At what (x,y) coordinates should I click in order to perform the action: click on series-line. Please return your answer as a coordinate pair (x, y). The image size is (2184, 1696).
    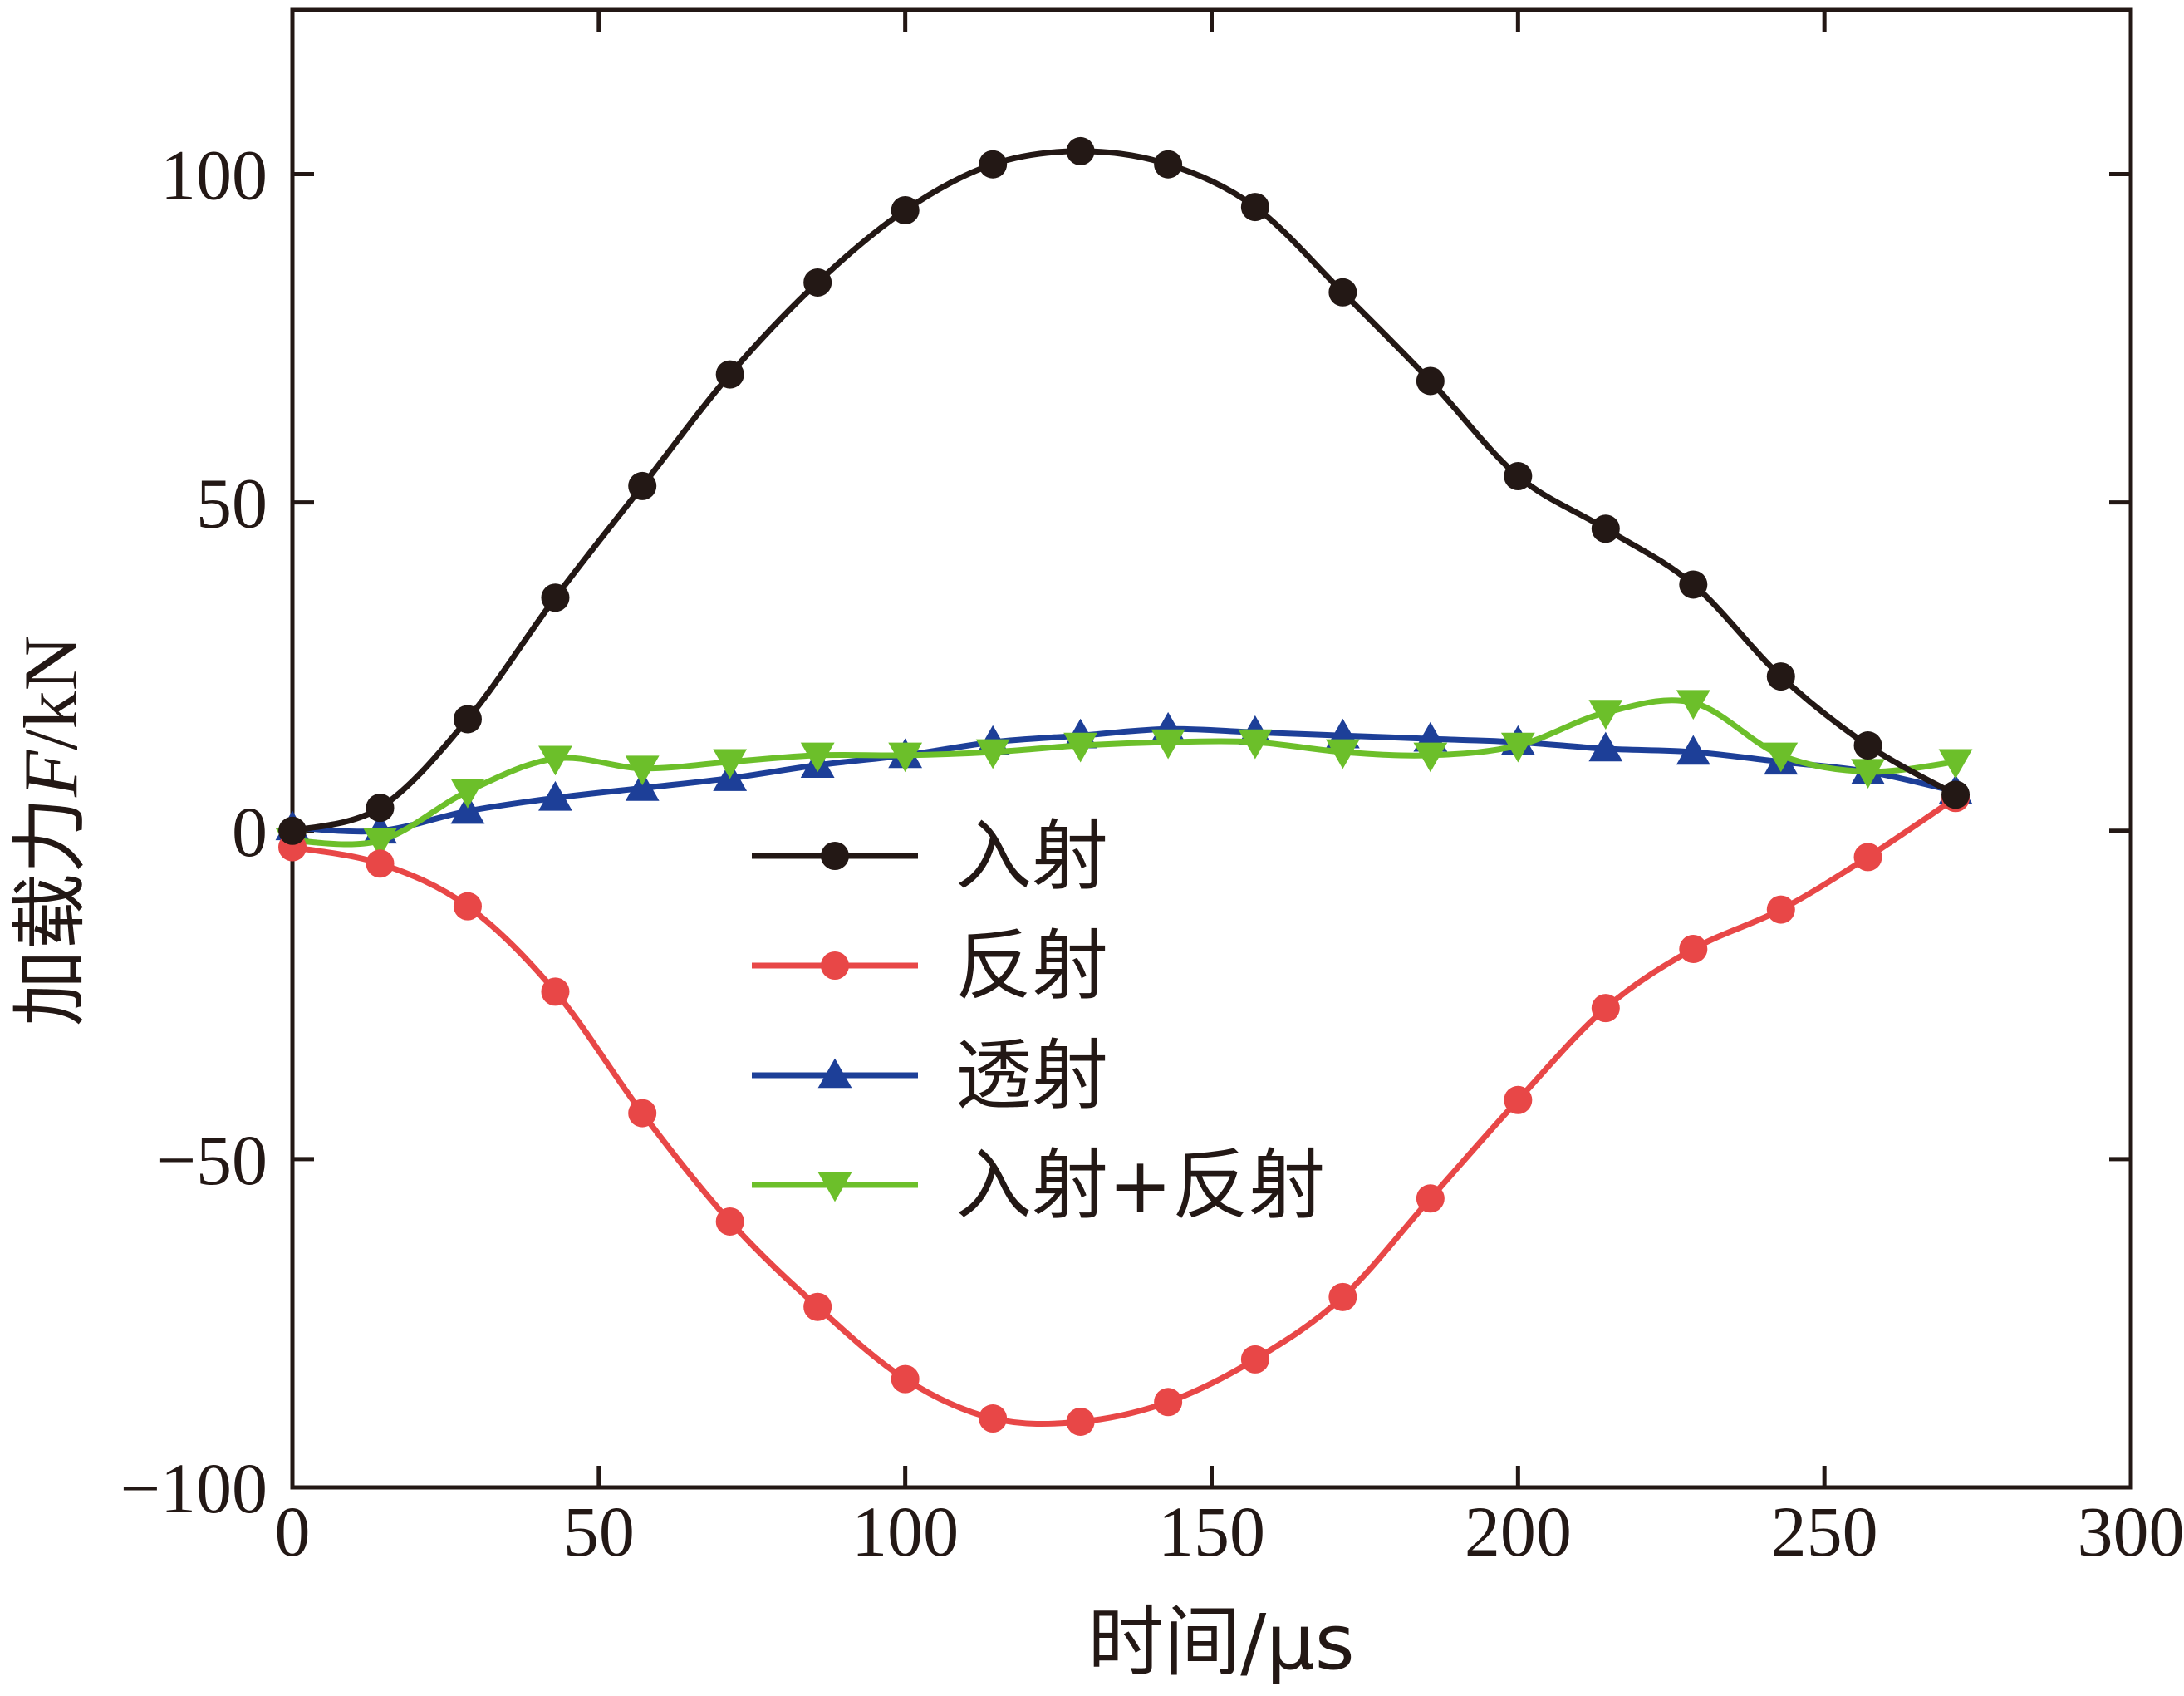
    Looking at the image, I should click on (1124, 773).